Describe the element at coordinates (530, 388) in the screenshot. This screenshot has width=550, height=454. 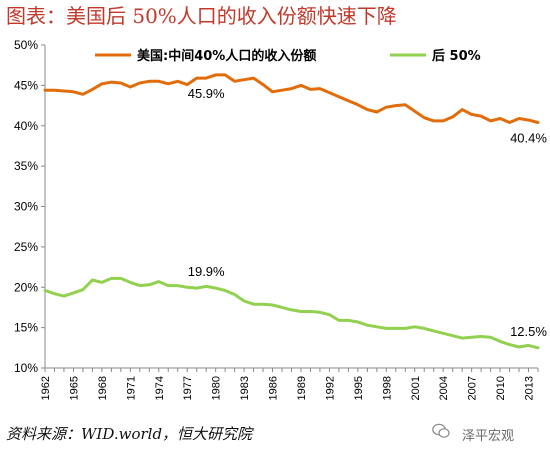
I see `x-tick-label: 2013` at that location.